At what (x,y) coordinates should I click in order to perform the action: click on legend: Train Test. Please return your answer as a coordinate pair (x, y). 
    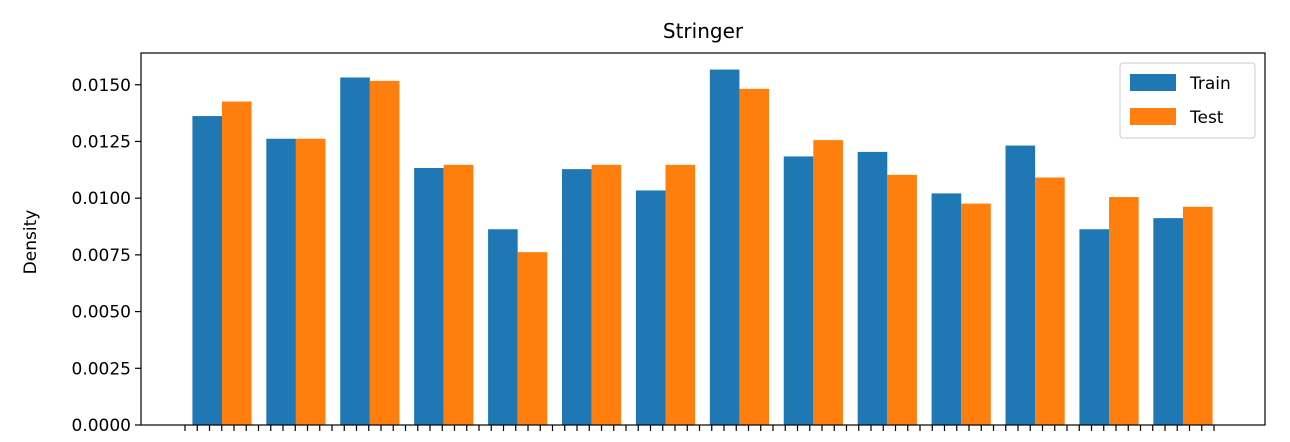
    Looking at the image, I should click on (1187, 100).